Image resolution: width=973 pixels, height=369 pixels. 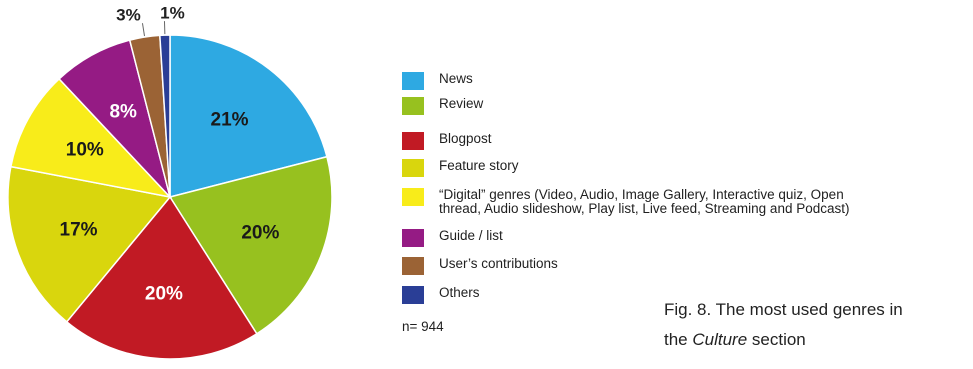 I want to click on legend-swatch-blogpost, so click(x=413, y=141).